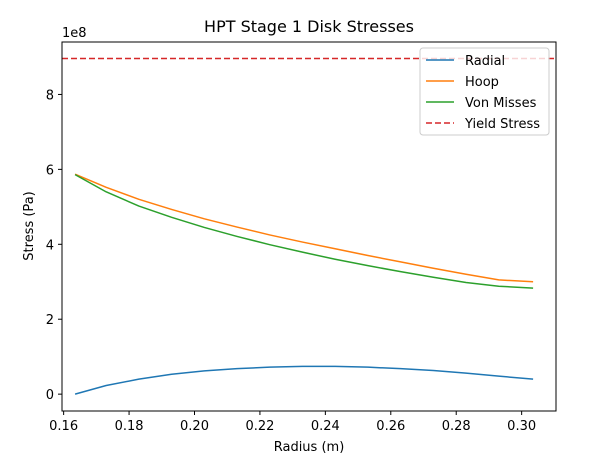  Describe the element at coordinates (390, 426) in the screenshot. I see `x-tick-label: 0.26` at that location.